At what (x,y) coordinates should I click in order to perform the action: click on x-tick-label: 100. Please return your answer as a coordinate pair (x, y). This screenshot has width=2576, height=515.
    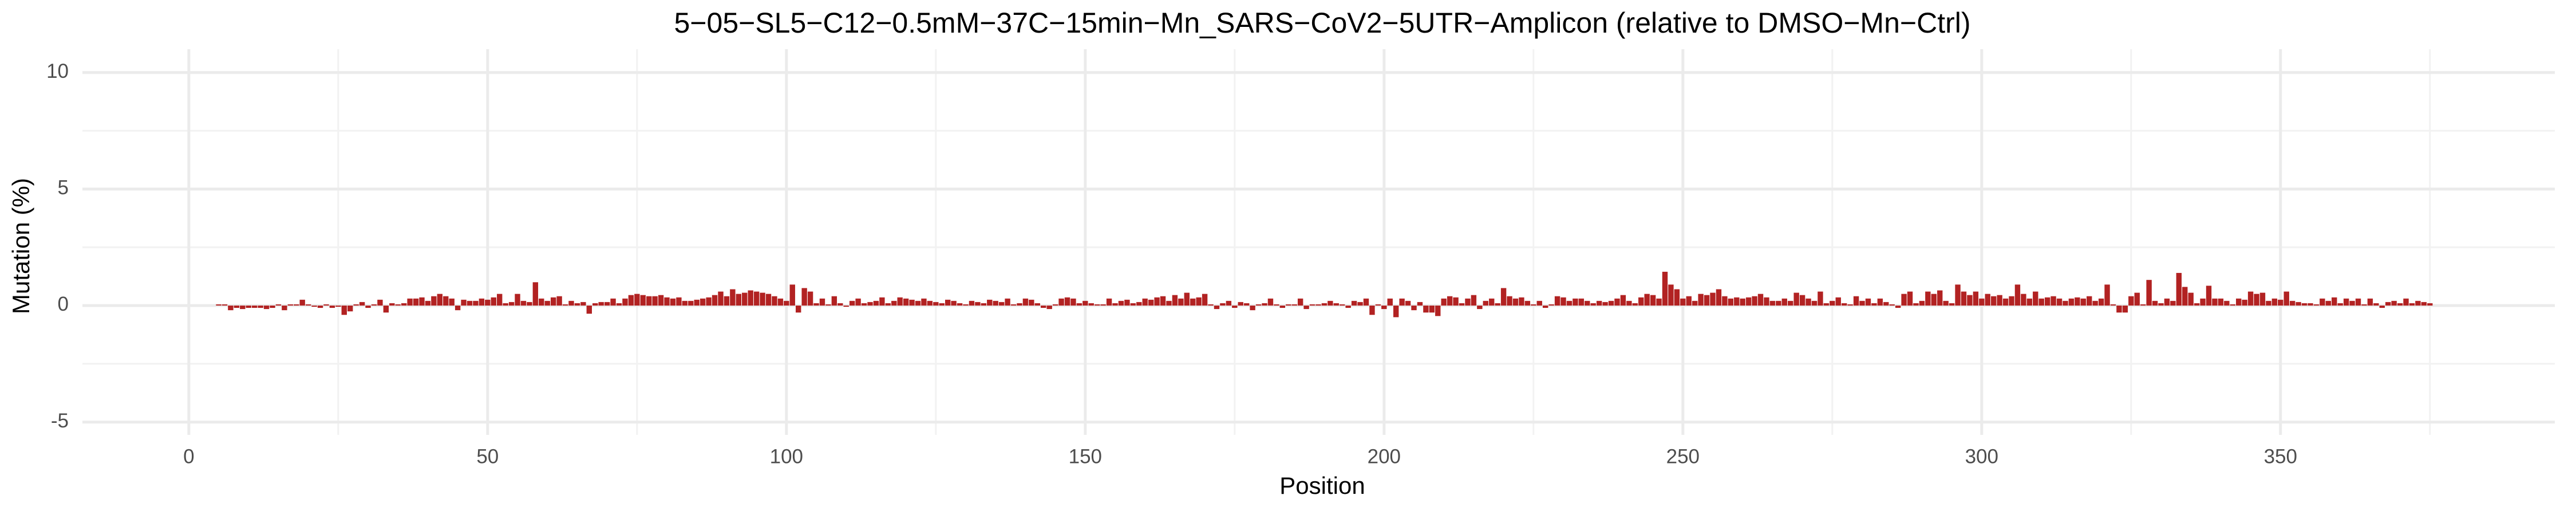
    Looking at the image, I should click on (786, 456).